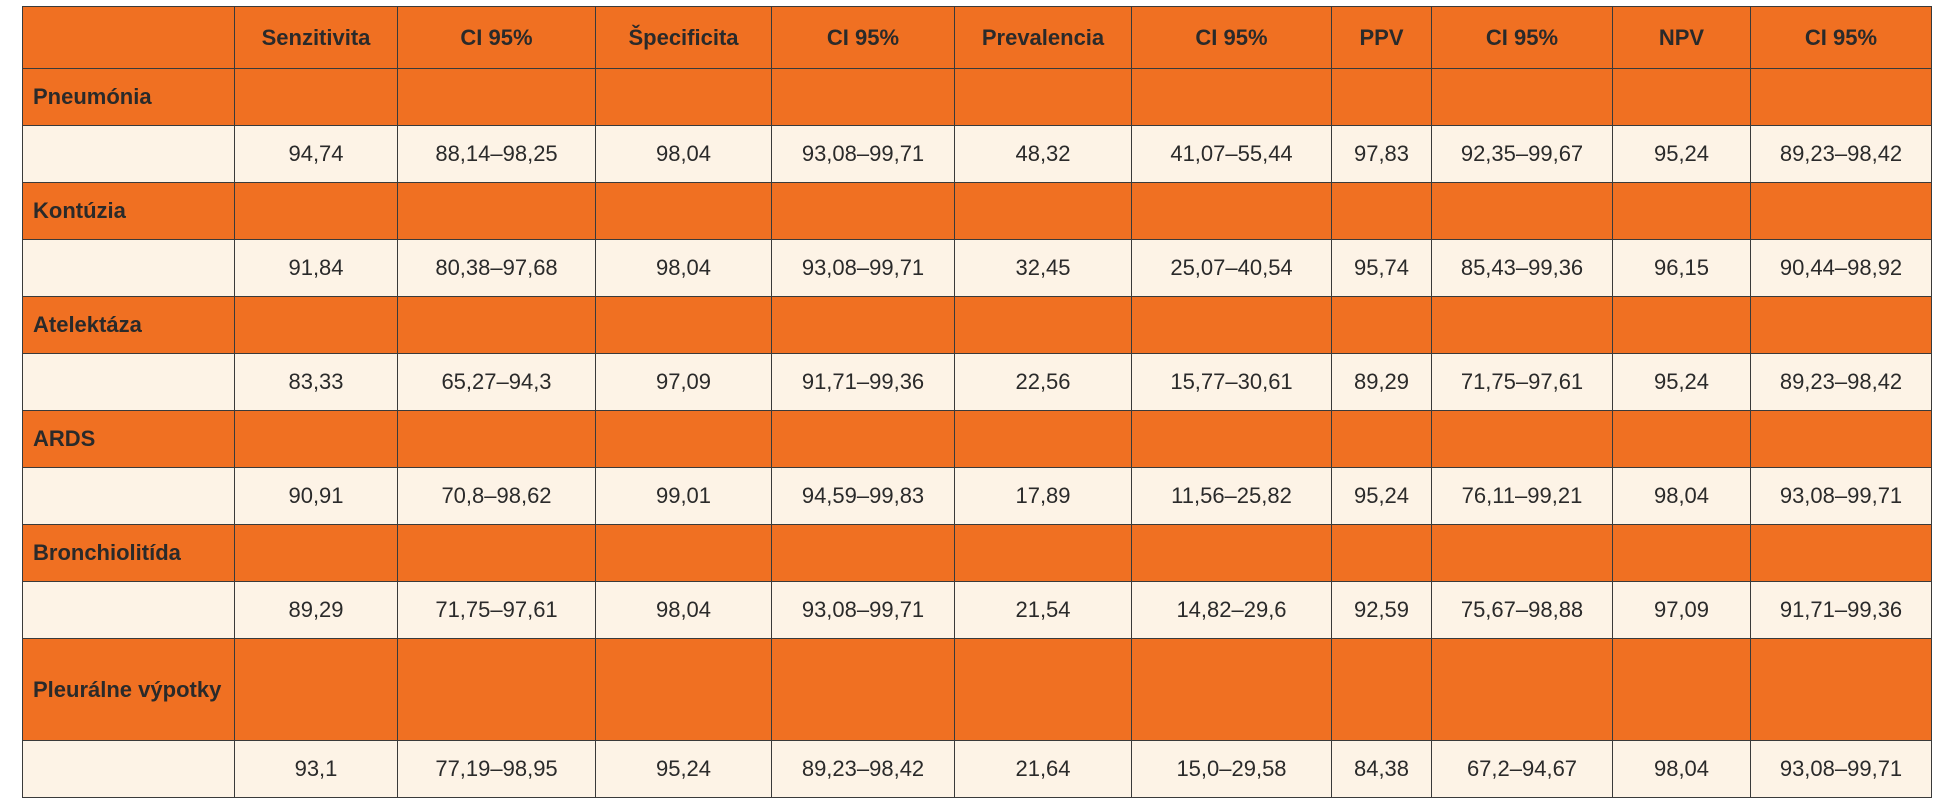 The width and height of the screenshot is (1959, 800). I want to click on group-label-row: Pneumónia, so click(977, 97).